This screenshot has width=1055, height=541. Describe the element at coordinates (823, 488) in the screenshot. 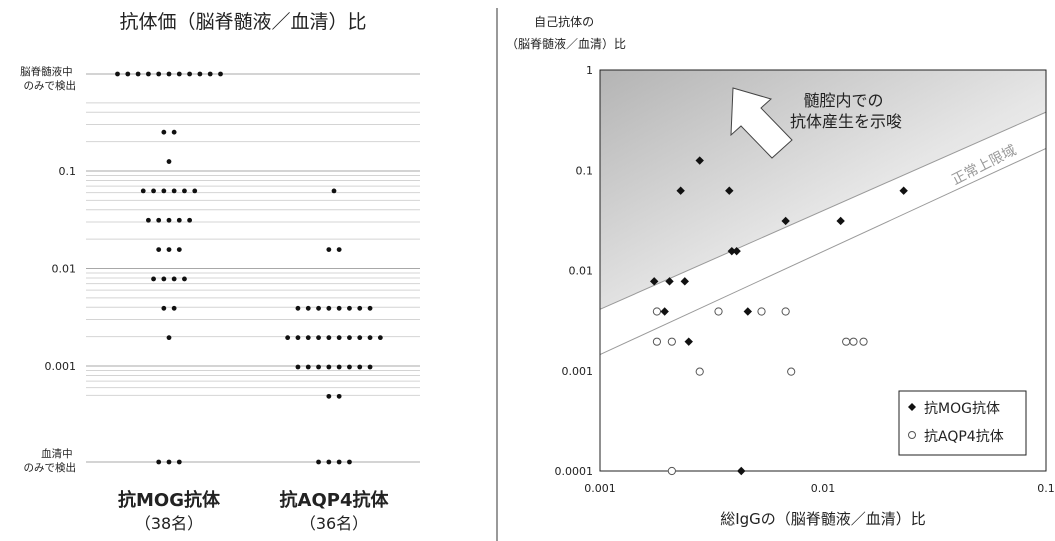

I see `x-tick-label: 0.01` at that location.